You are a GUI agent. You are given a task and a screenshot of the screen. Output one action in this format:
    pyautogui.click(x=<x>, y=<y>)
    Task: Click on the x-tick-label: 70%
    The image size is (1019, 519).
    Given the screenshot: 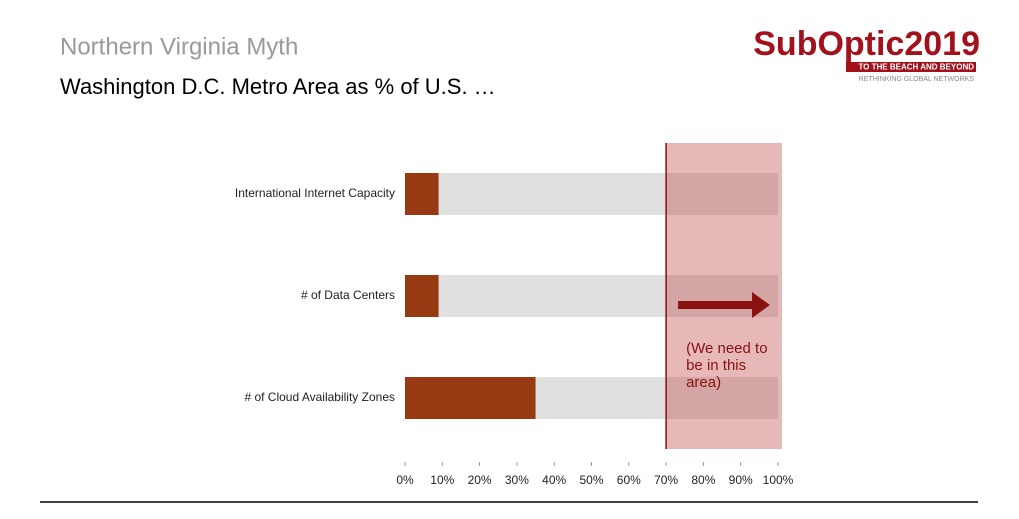 What is the action you would take?
    pyautogui.click(x=666, y=480)
    